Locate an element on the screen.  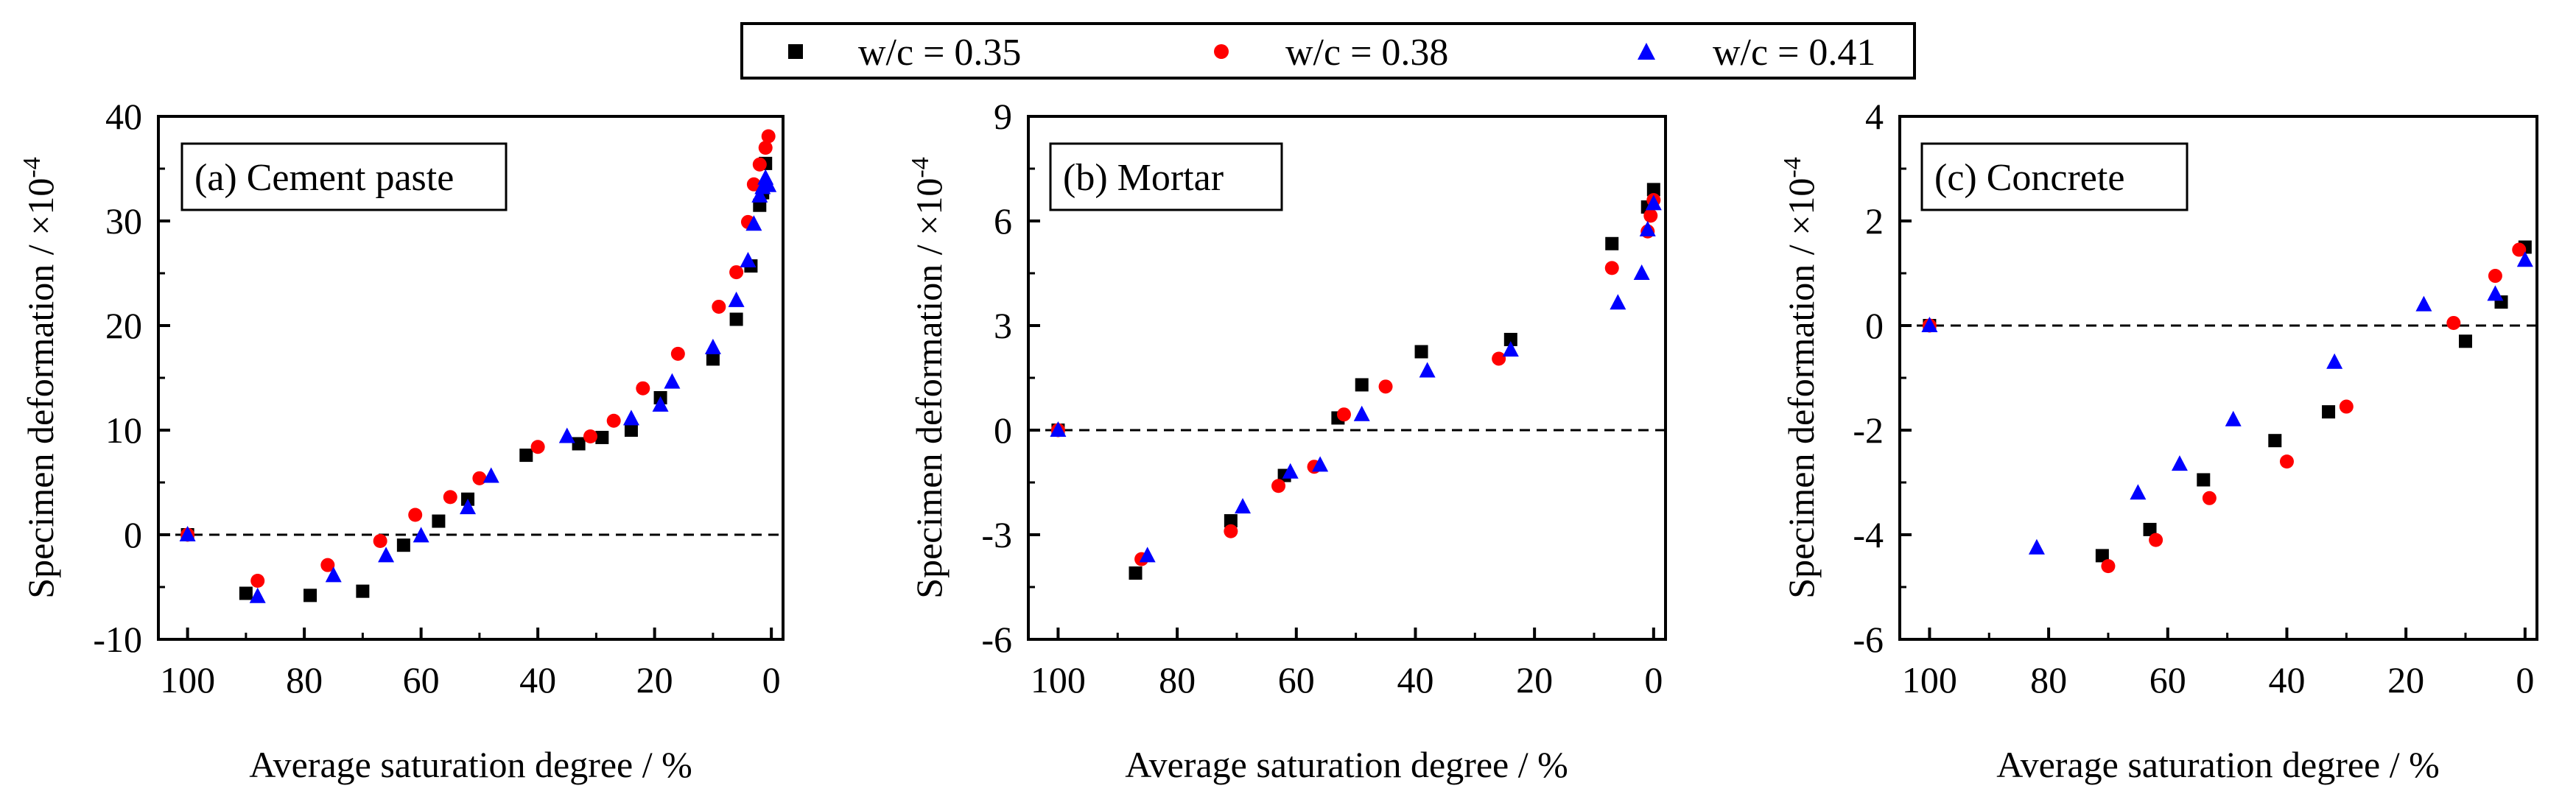
panel-a-y-tick-label: 30 is located at coordinates (123, 221).